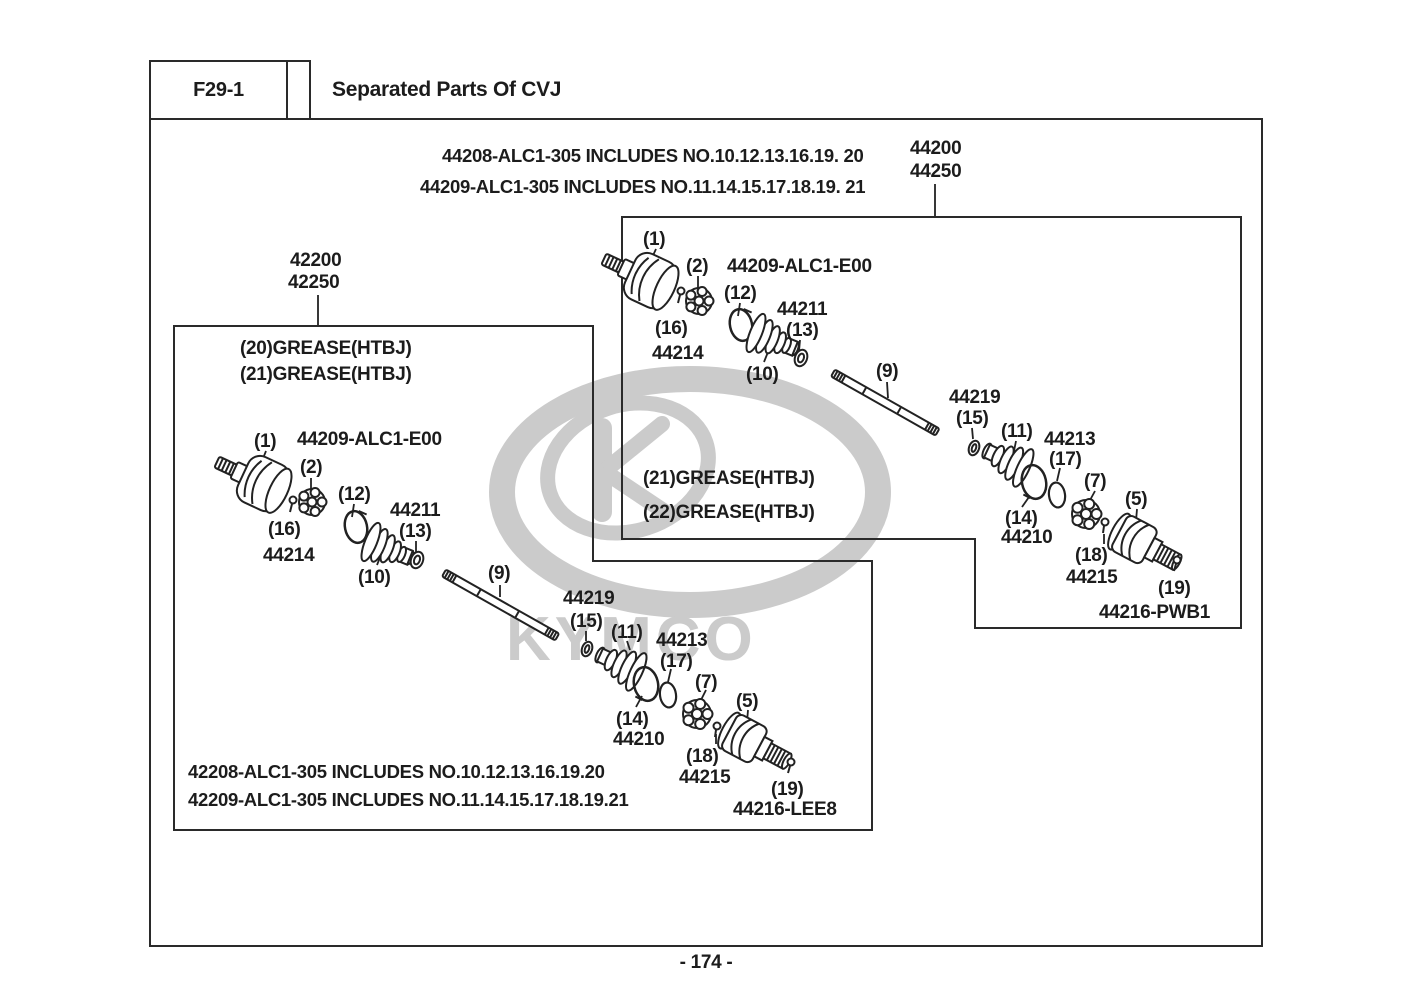 The width and height of the screenshot is (1415, 1000). I want to click on page-number: - 174 -, so click(706, 962).